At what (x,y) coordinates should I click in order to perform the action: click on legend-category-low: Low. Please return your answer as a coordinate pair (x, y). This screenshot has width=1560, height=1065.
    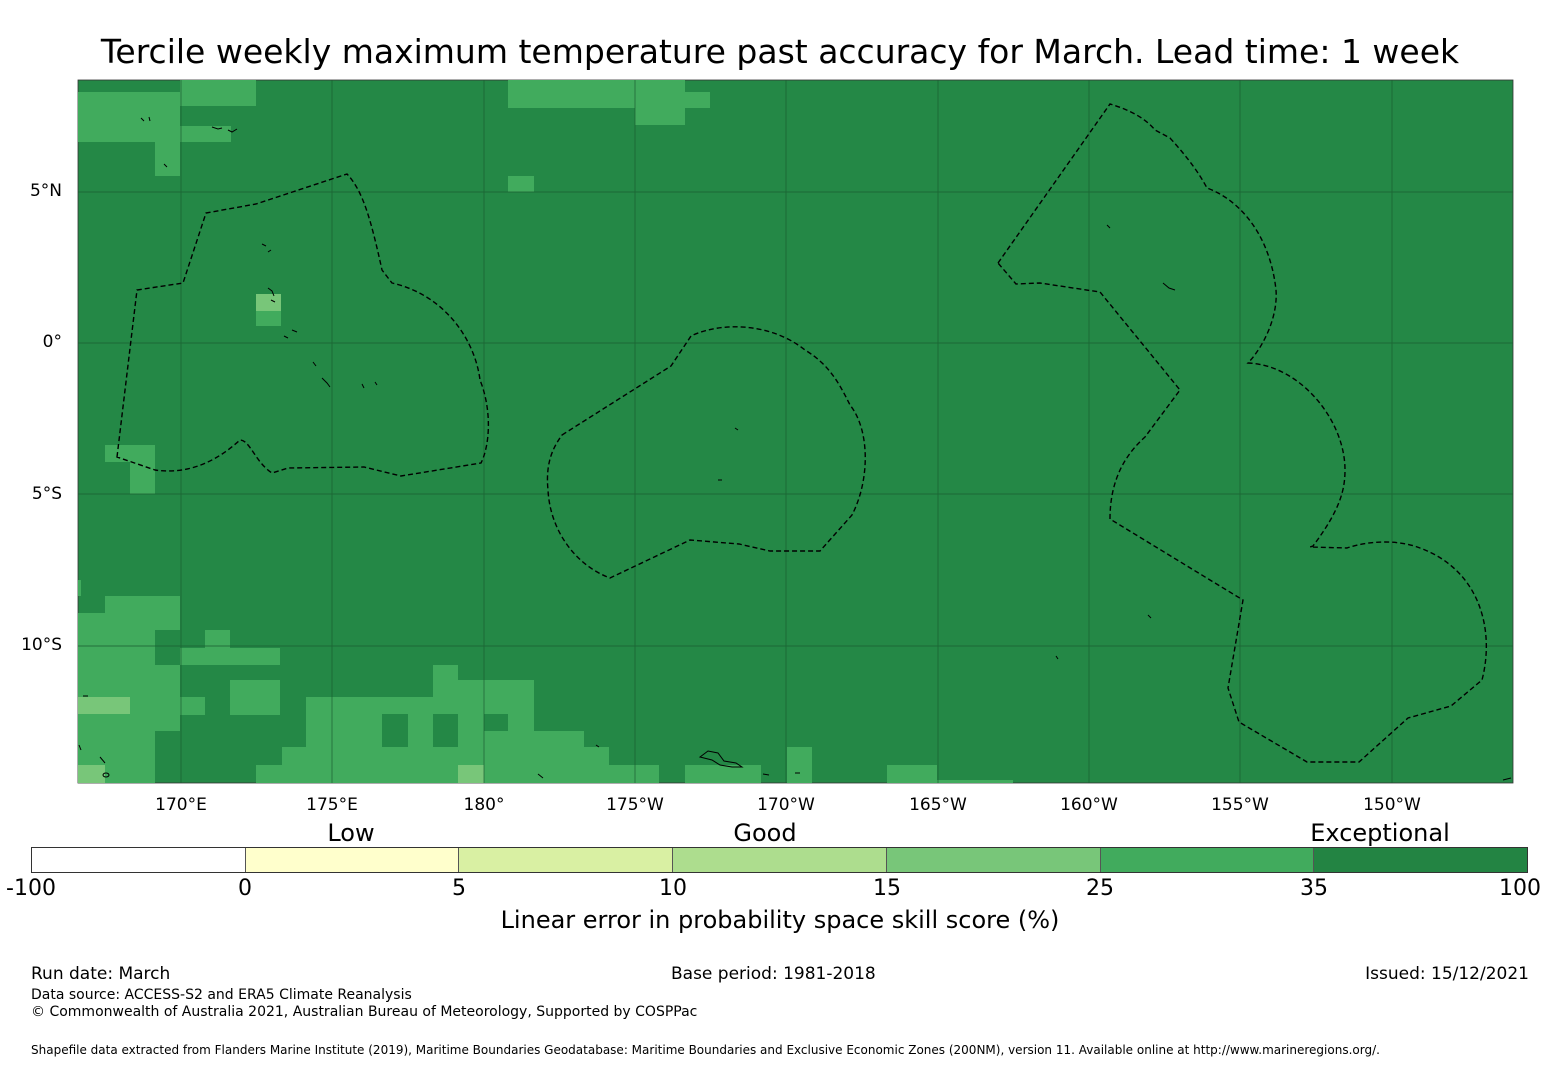
    Looking at the image, I should click on (351, 833).